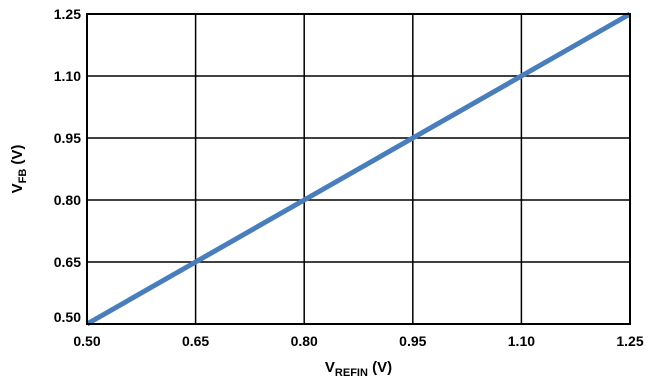  I want to click on x-tick-label: 0.50, so click(86, 341).